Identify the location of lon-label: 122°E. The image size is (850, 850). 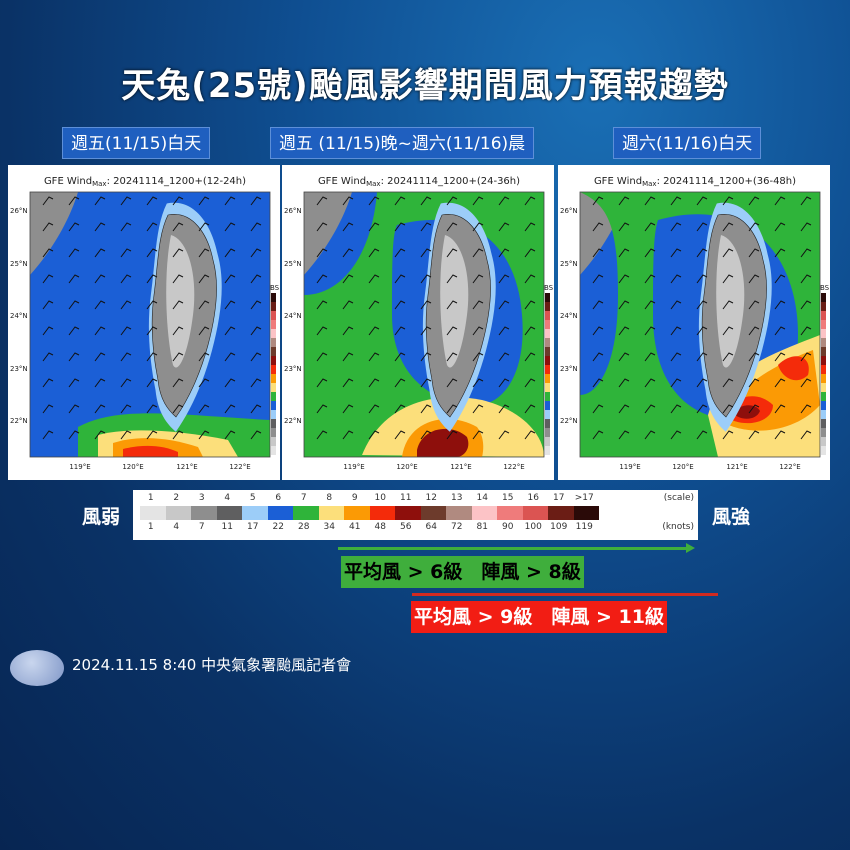
(789, 467).